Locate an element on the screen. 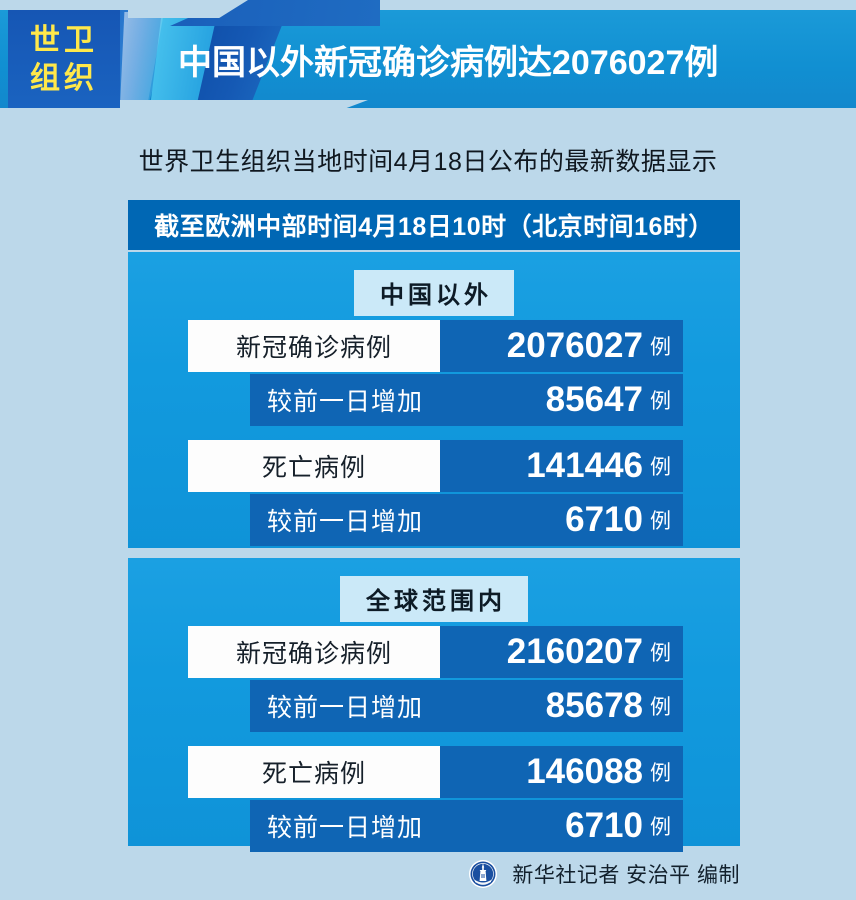 This screenshot has height=900, width=856. row-delta-bar: 较前一日增加 85678 例 is located at coordinates (466, 706).